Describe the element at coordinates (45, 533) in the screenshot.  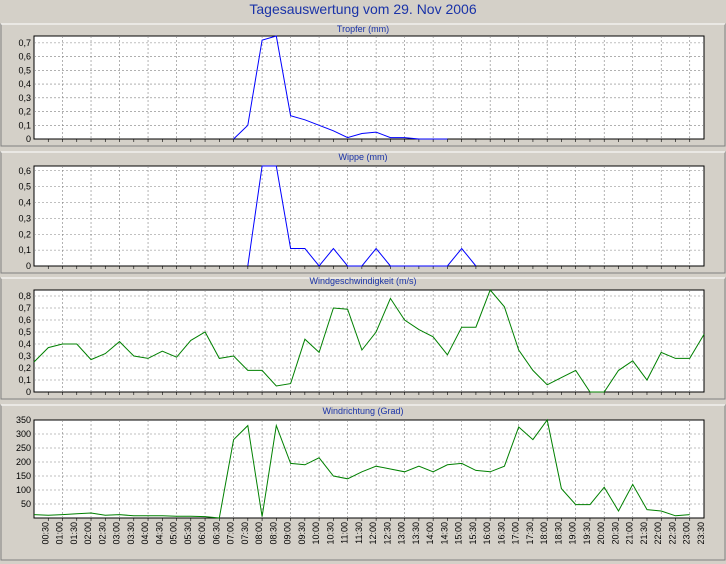
I see `x-tick-label: 00:30` at that location.